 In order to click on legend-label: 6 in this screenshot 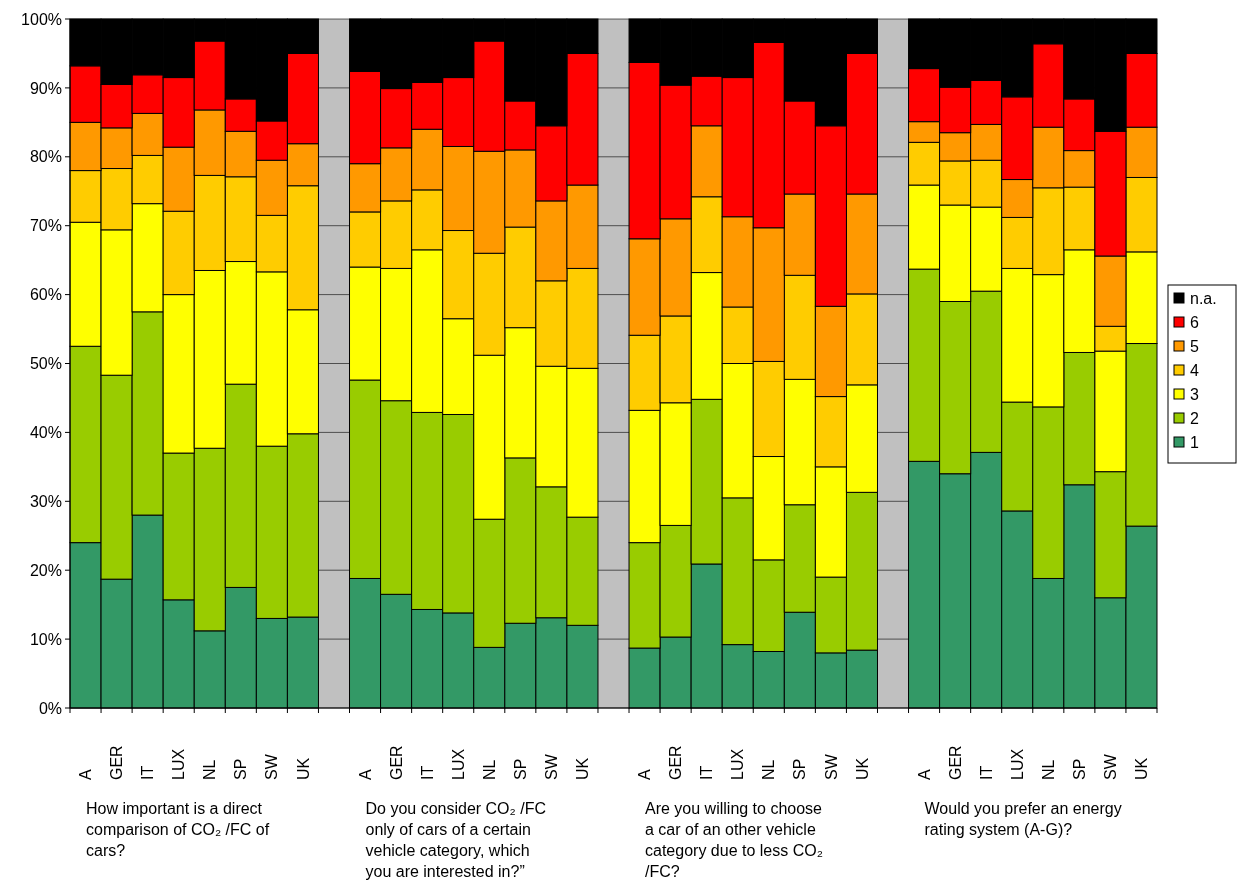, I will do `click(1194, 322)`.